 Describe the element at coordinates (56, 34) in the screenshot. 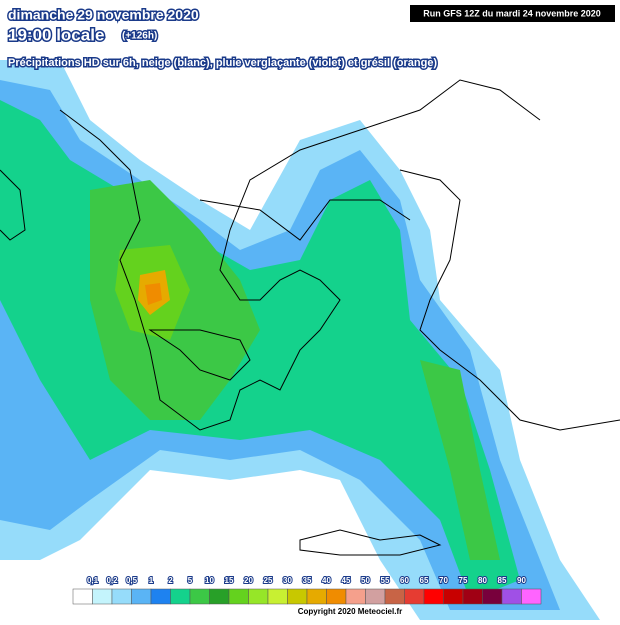

I see `time: 19:00 locale` at that location.